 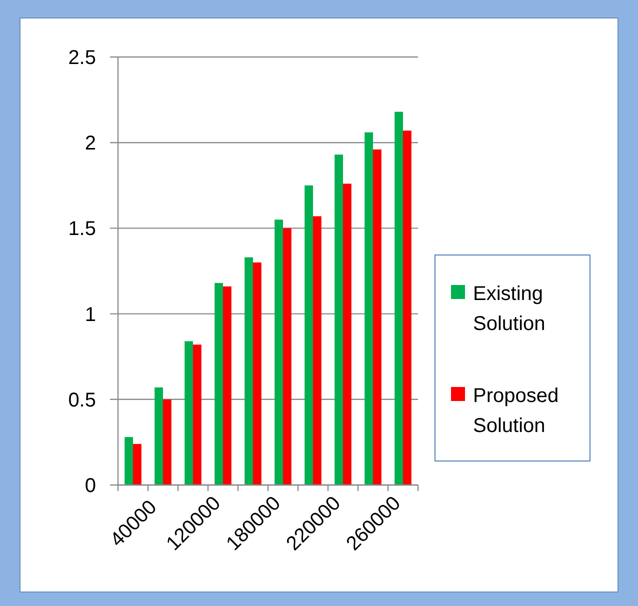 I want to click on legend-label: Proposed Solution, so click(x=516, y=411).